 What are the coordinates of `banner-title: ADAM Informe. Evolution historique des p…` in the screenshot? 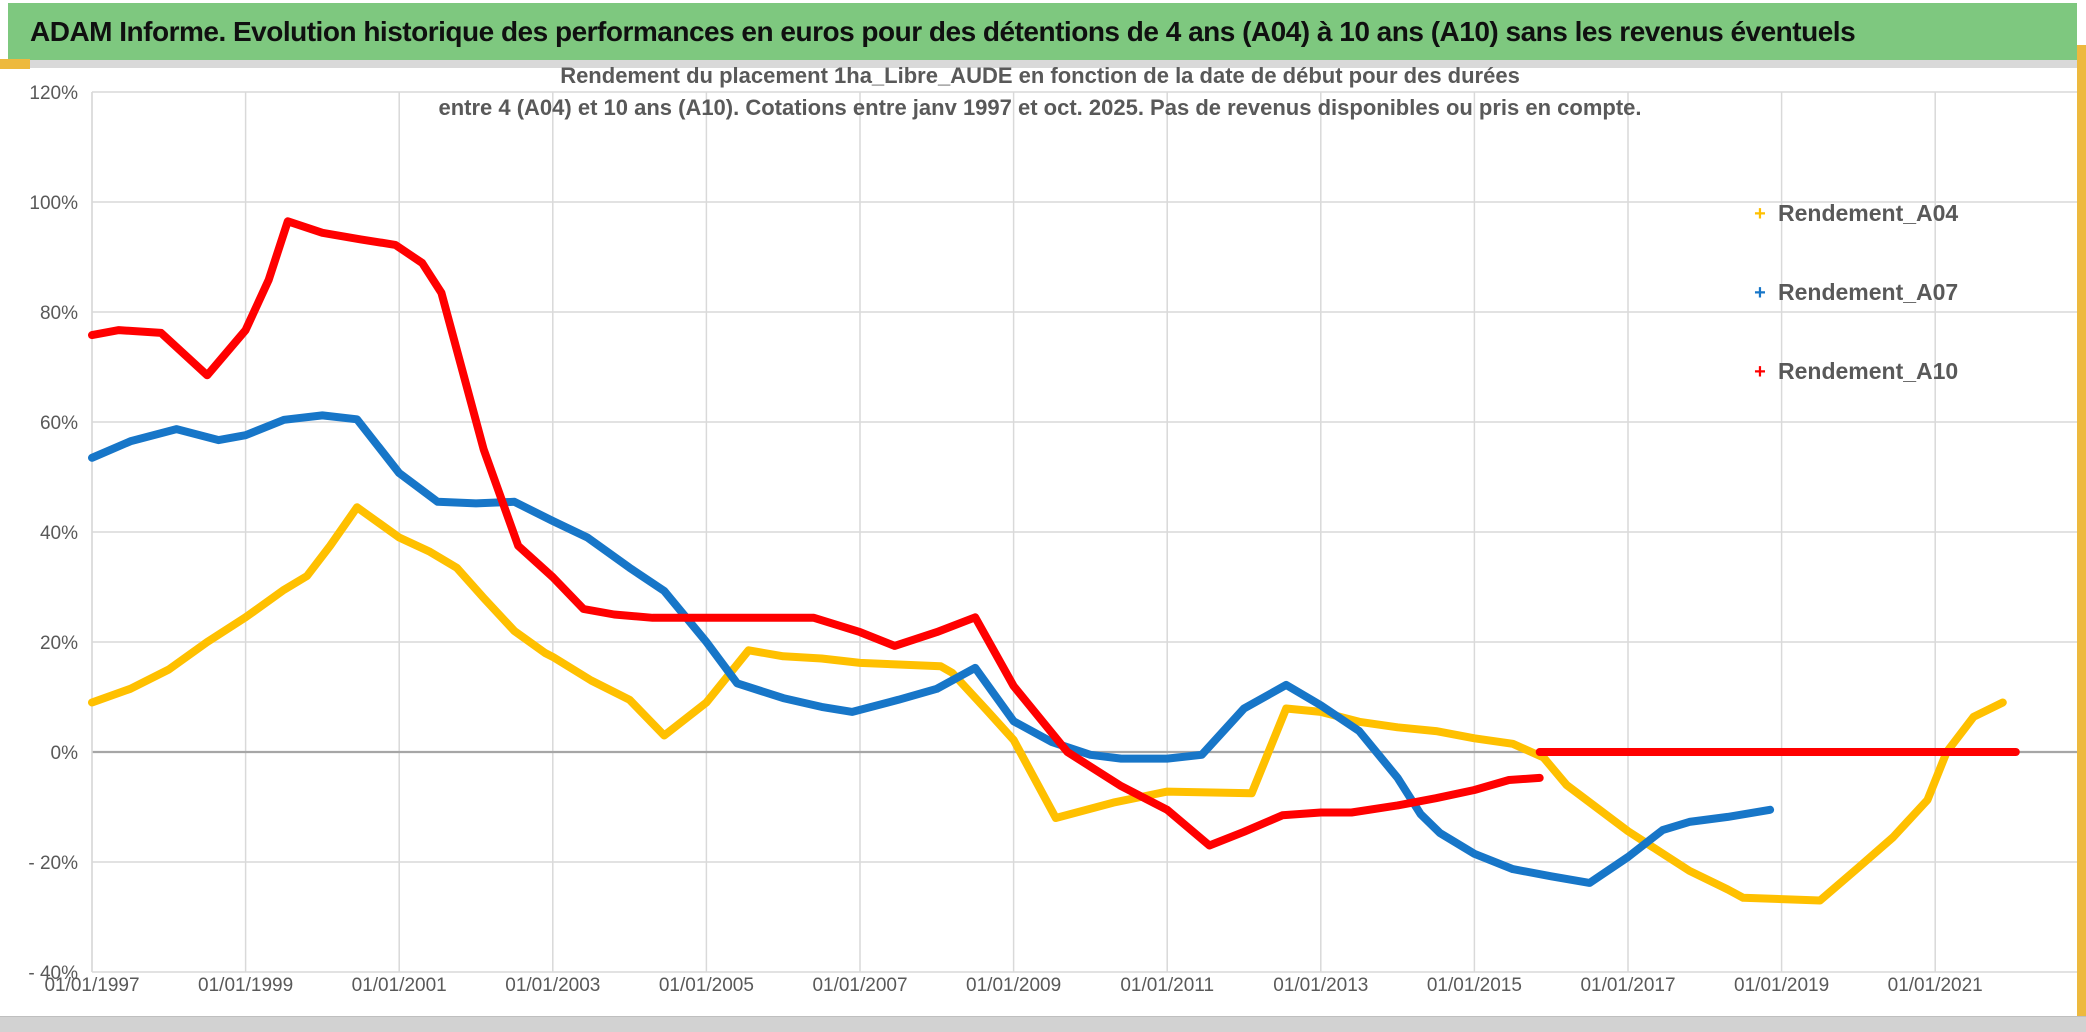 It's located at (943, 31).